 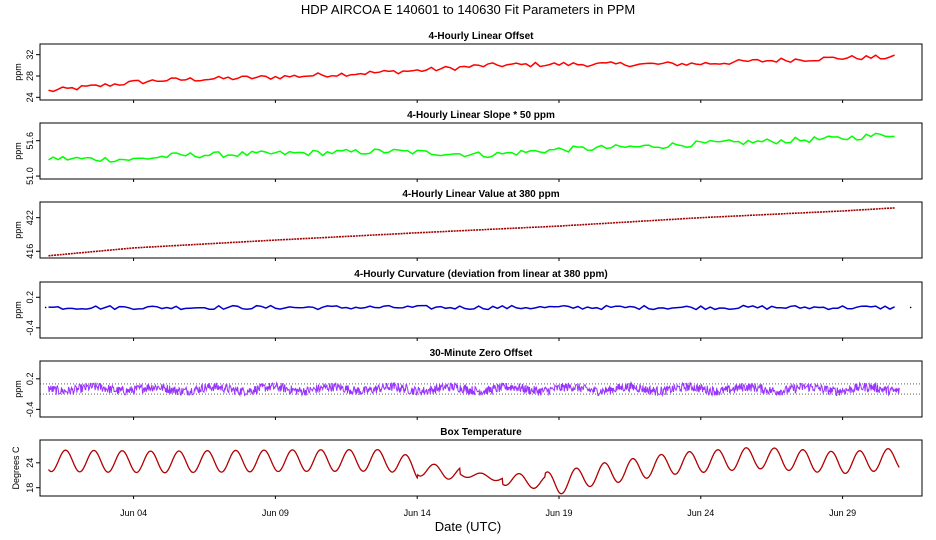 I want to click on x-axis: Jun 04 Jun 09 Jun 14 Jun 19 Jun 24 Jun 29, so click(x=488, y=513).